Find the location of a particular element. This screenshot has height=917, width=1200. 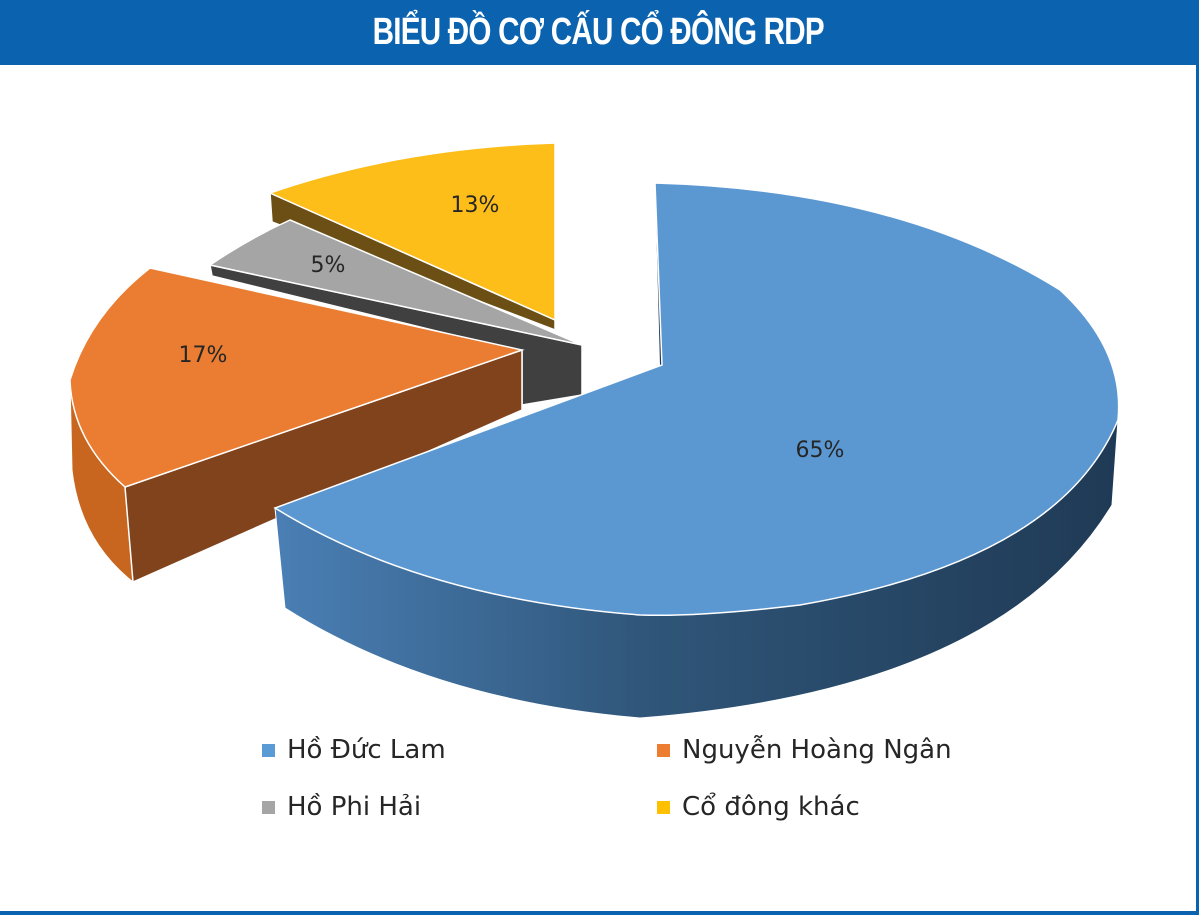

legend-item-co-dong-khac: Cổ đông khác is located at coordinates (758, 807).